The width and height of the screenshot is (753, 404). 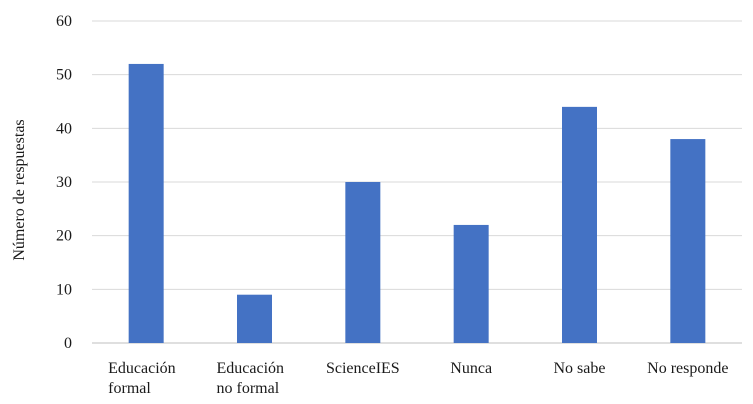 I want to click on y-tick-label: 10, so click(x=64, y=289).